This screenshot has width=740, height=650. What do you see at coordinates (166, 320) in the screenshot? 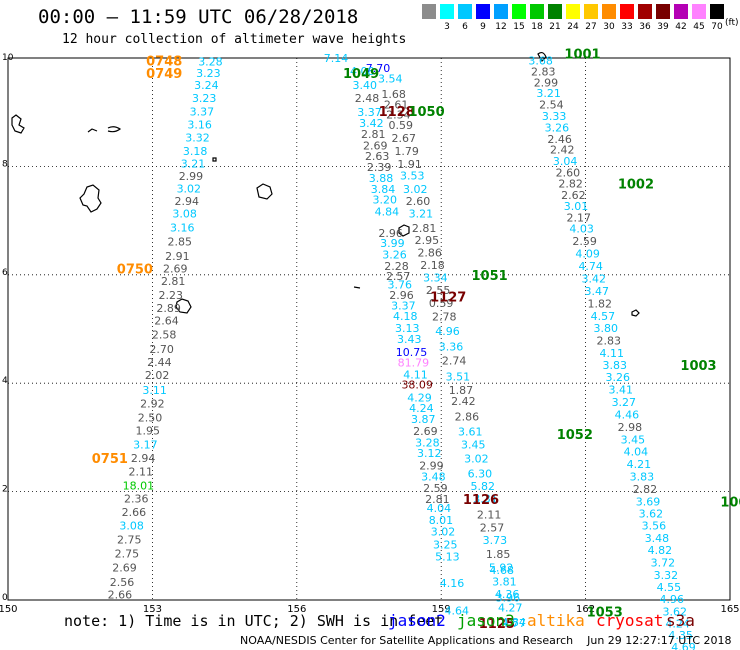
I see `wave-height-value: 2.64` at bounding box center [166, 320].